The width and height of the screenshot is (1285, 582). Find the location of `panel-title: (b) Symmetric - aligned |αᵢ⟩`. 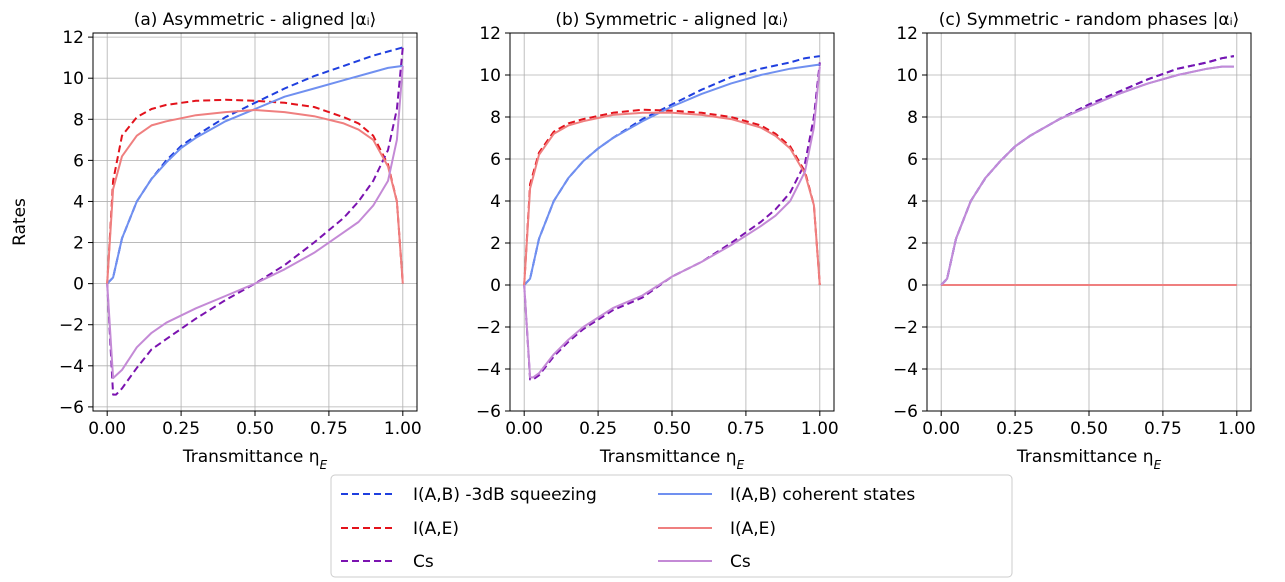

panel-title: (b) Symmetric - aligned |αᵢ⟩ is located at coordinates (671, 20).